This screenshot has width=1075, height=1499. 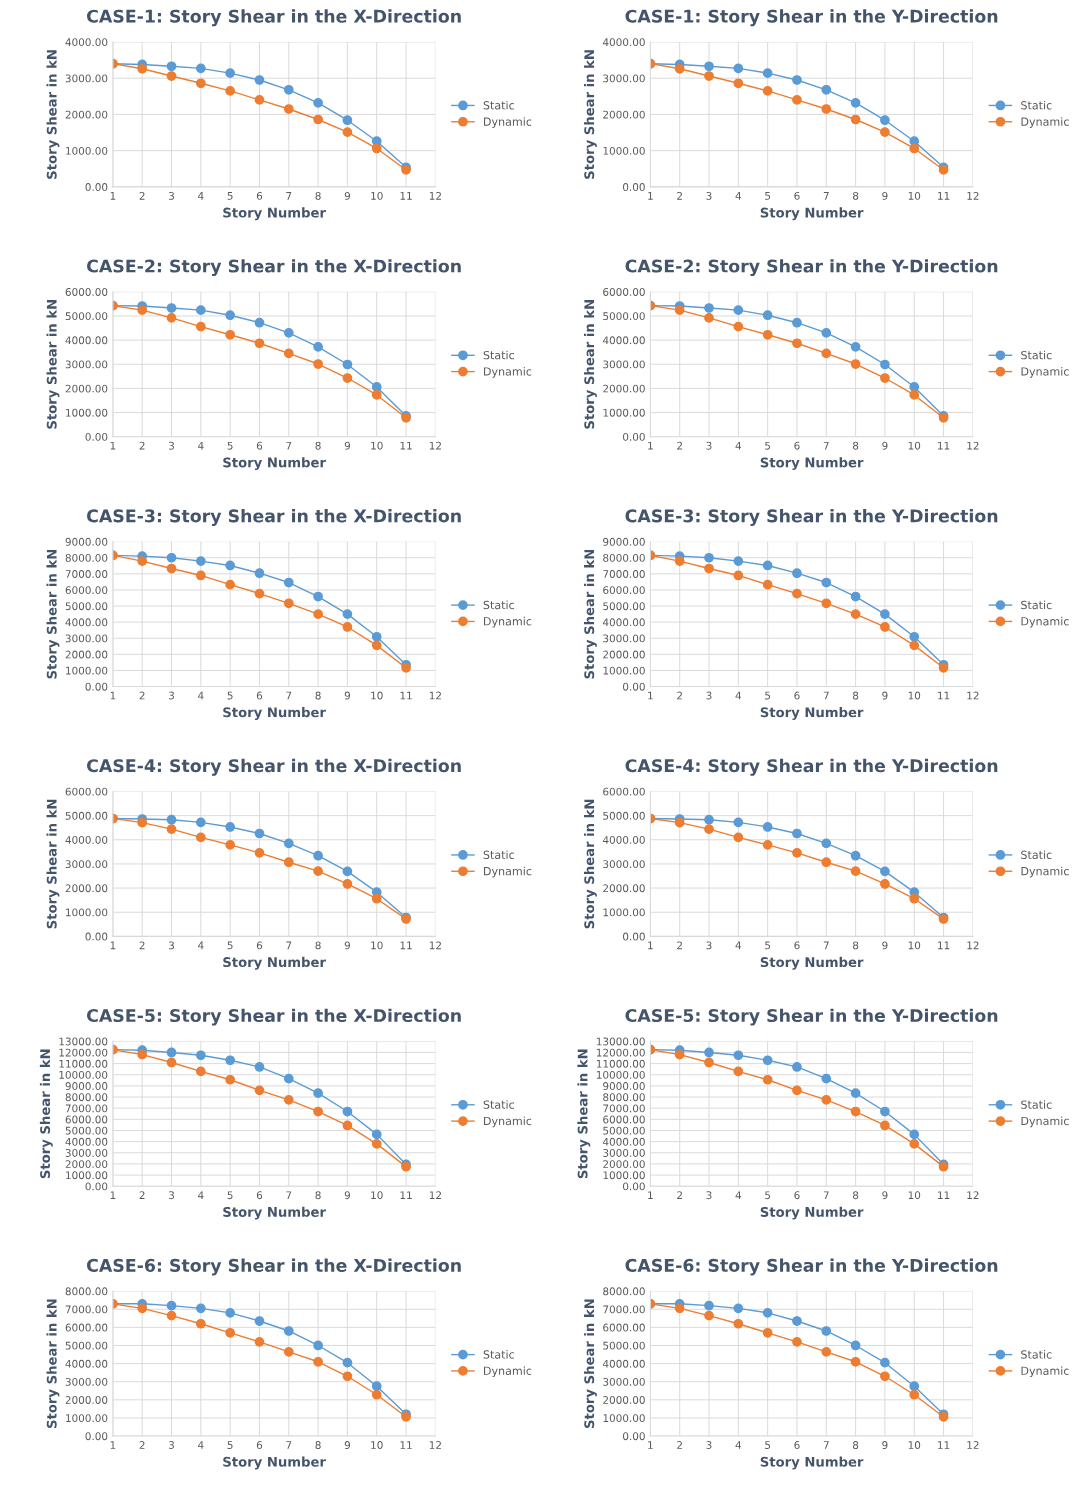 I want to click on chart-title: CASE-5: Story Shear in the X-Direction, so click(x=274, y=1017).